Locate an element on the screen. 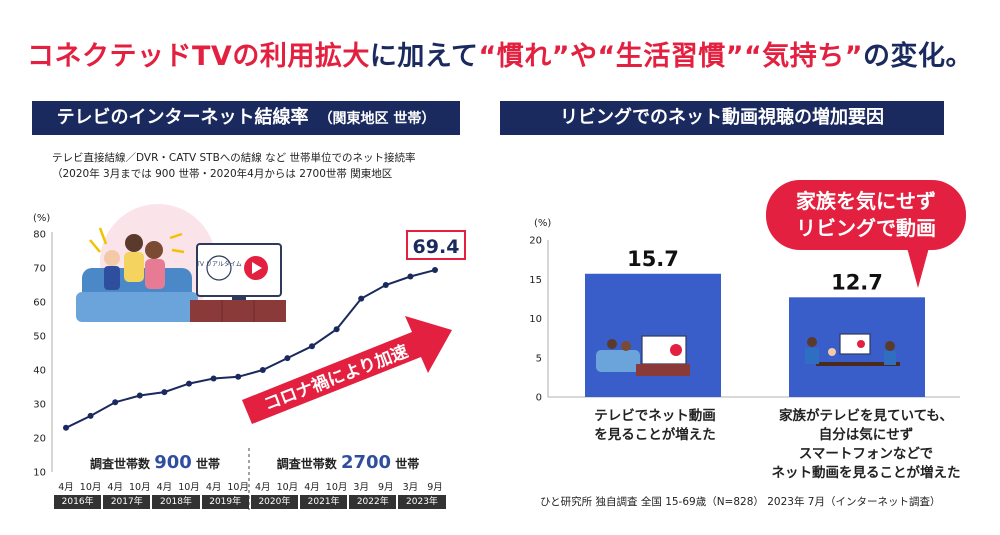 The image size is (1000, 535). latest-value-label: 69.4 is located at coordinates (436, 247).